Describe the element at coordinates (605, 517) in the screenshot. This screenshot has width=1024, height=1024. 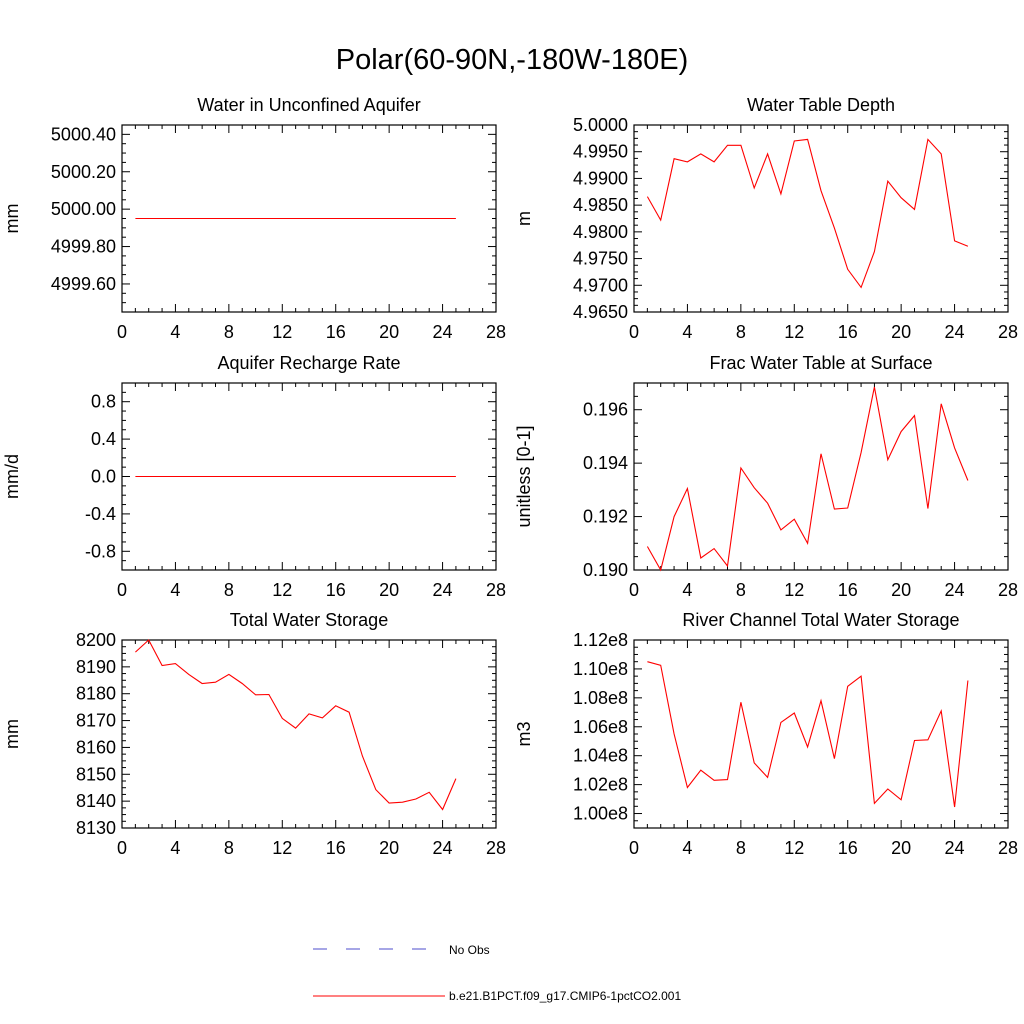
I see `y-tick-label: 0.192` at that location.